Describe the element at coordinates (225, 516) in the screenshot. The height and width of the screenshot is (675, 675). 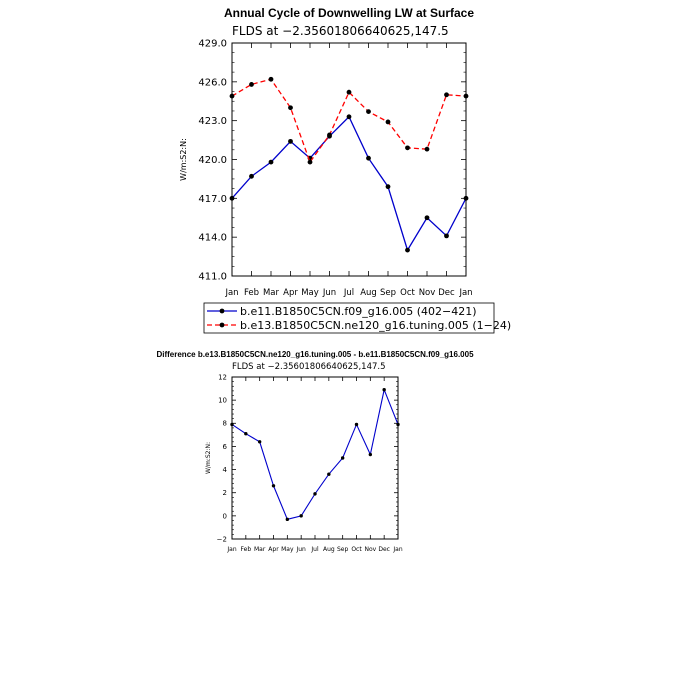
I see `y-tick-label: 0` at that location.